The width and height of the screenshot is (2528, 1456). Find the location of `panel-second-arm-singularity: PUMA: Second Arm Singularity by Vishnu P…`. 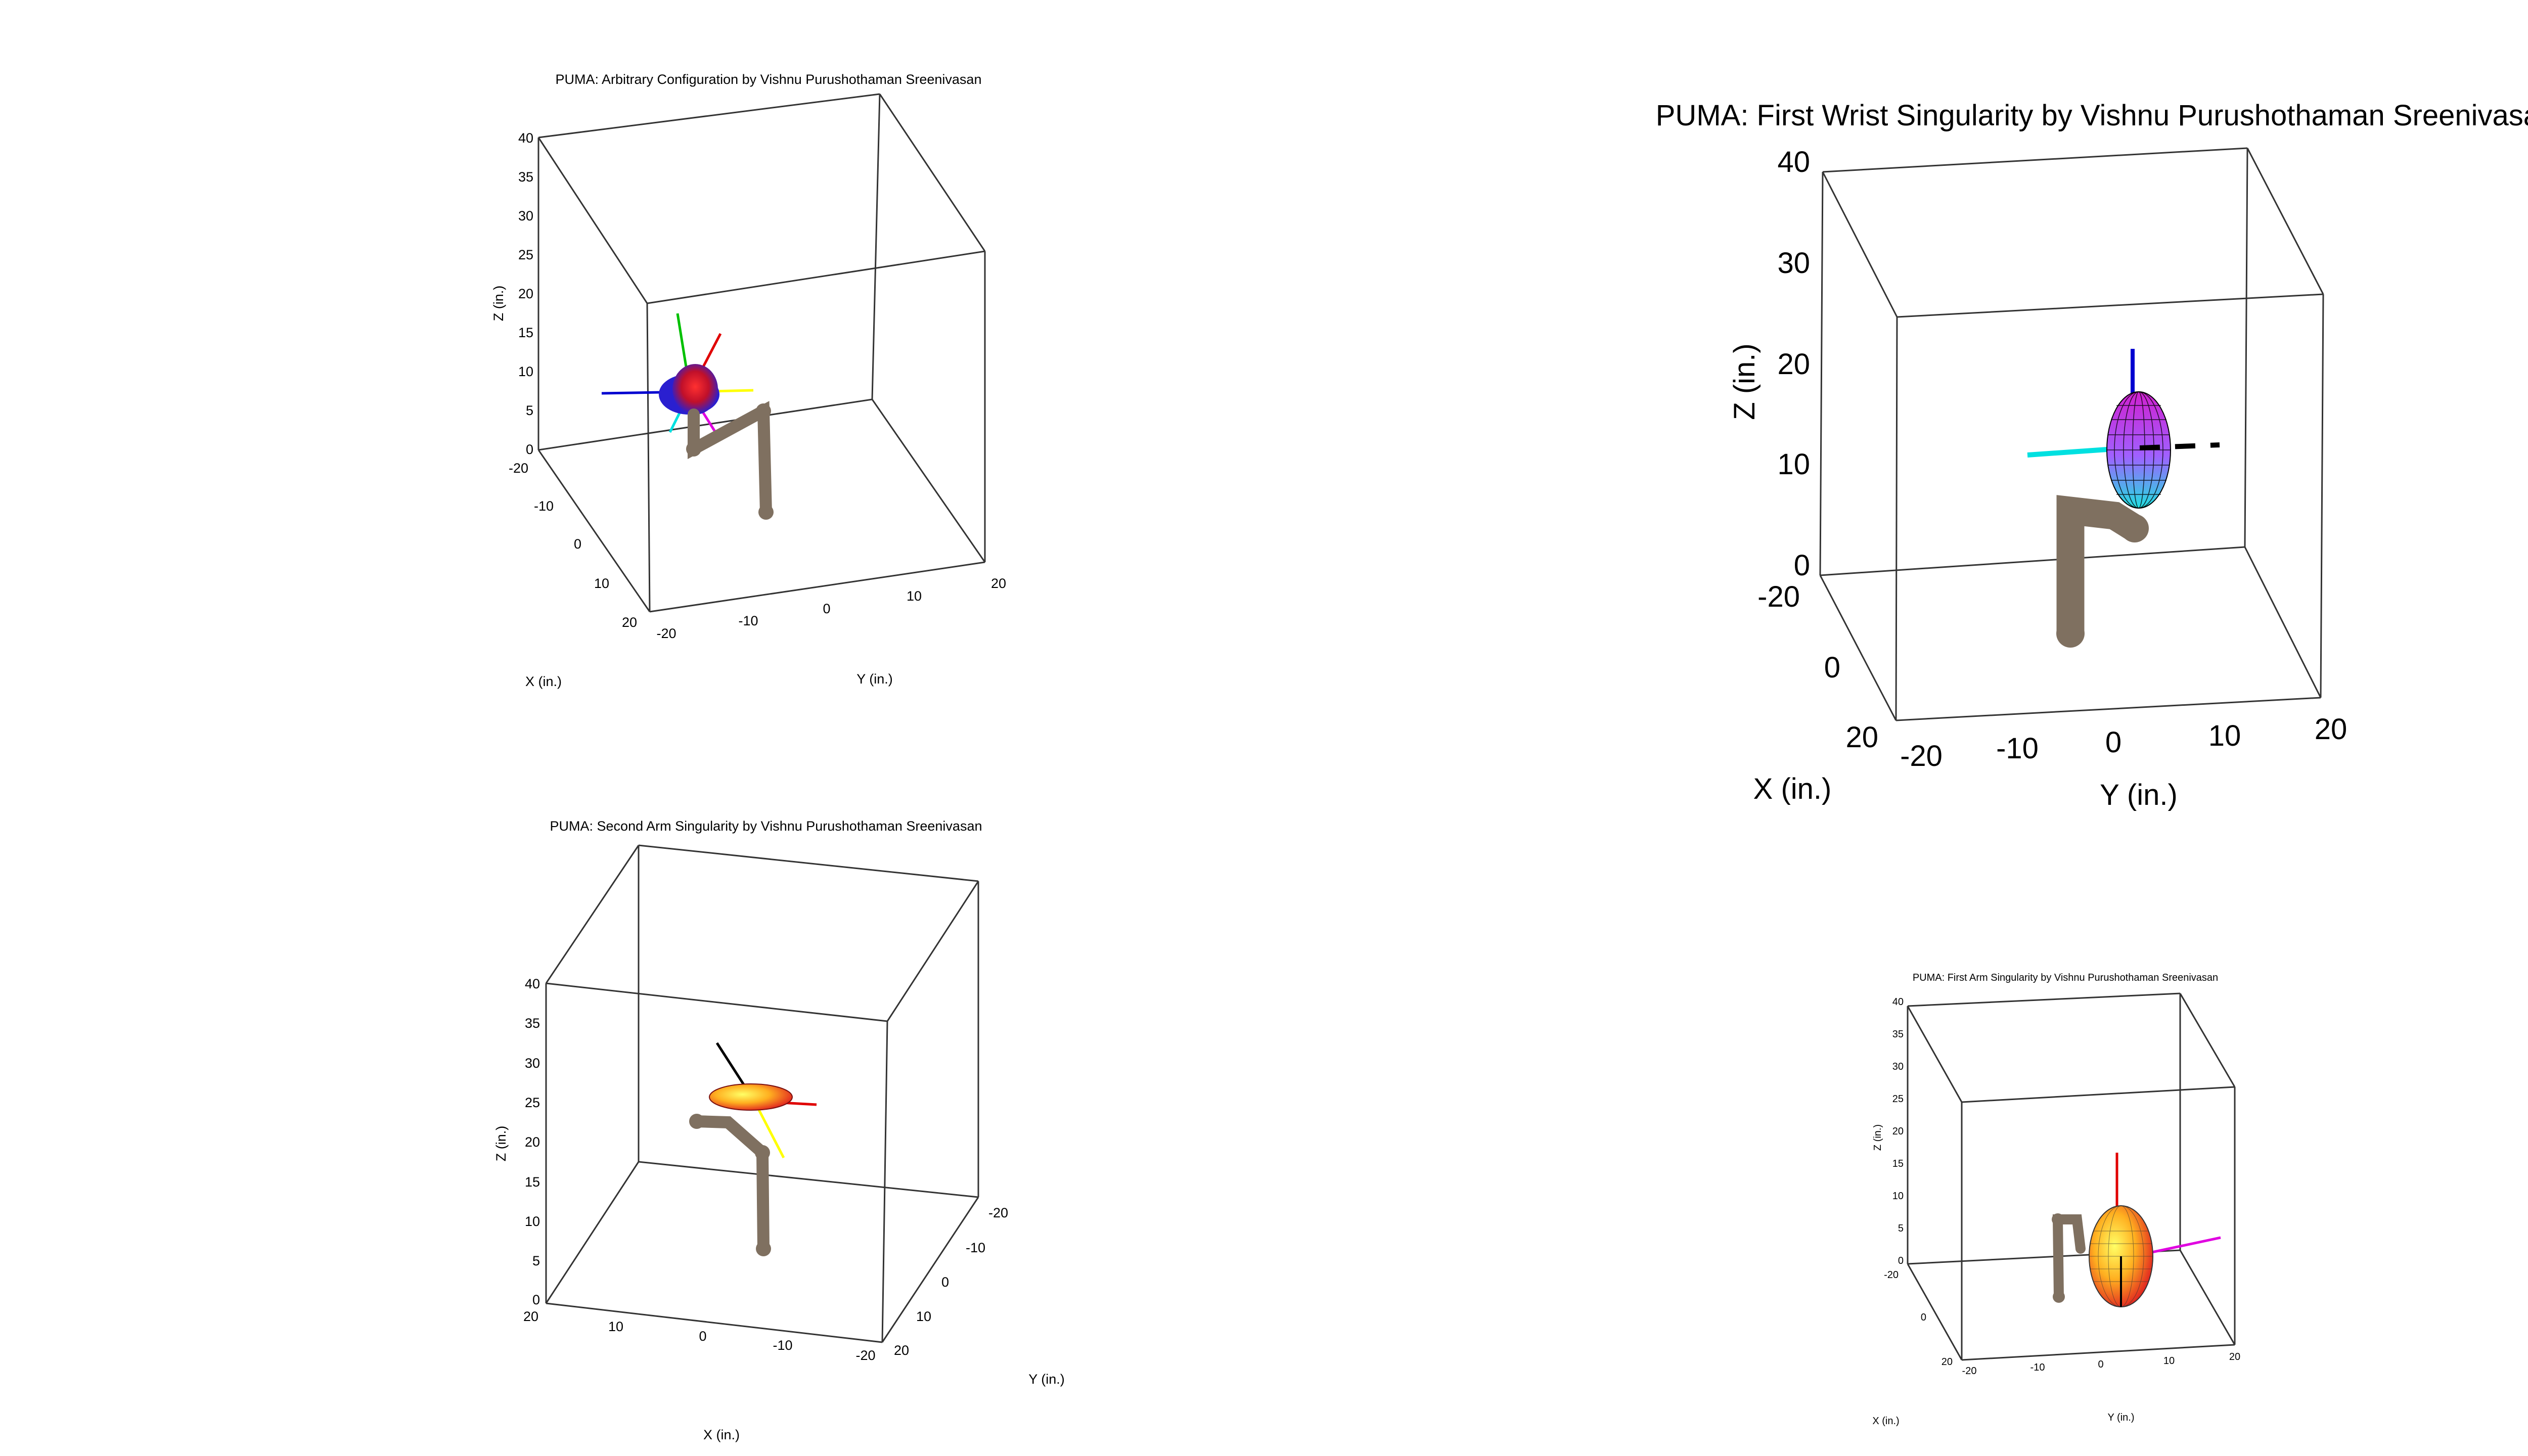

panel-second-arm-singularity: PUMA: Second Arm Singularity by Vishnu P… is located at coordinates (779, 1130).